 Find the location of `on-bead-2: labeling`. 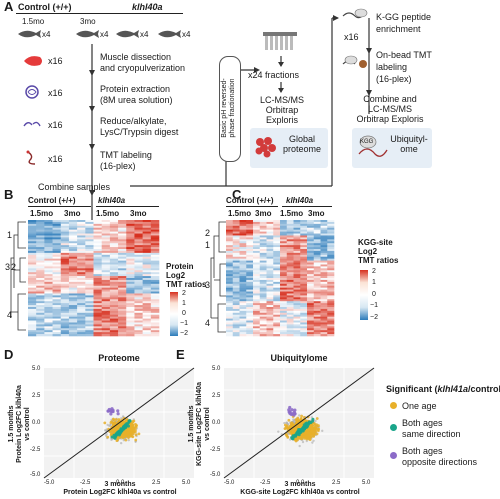

on-bead-2: labeling is located at coordinates (392, 67).